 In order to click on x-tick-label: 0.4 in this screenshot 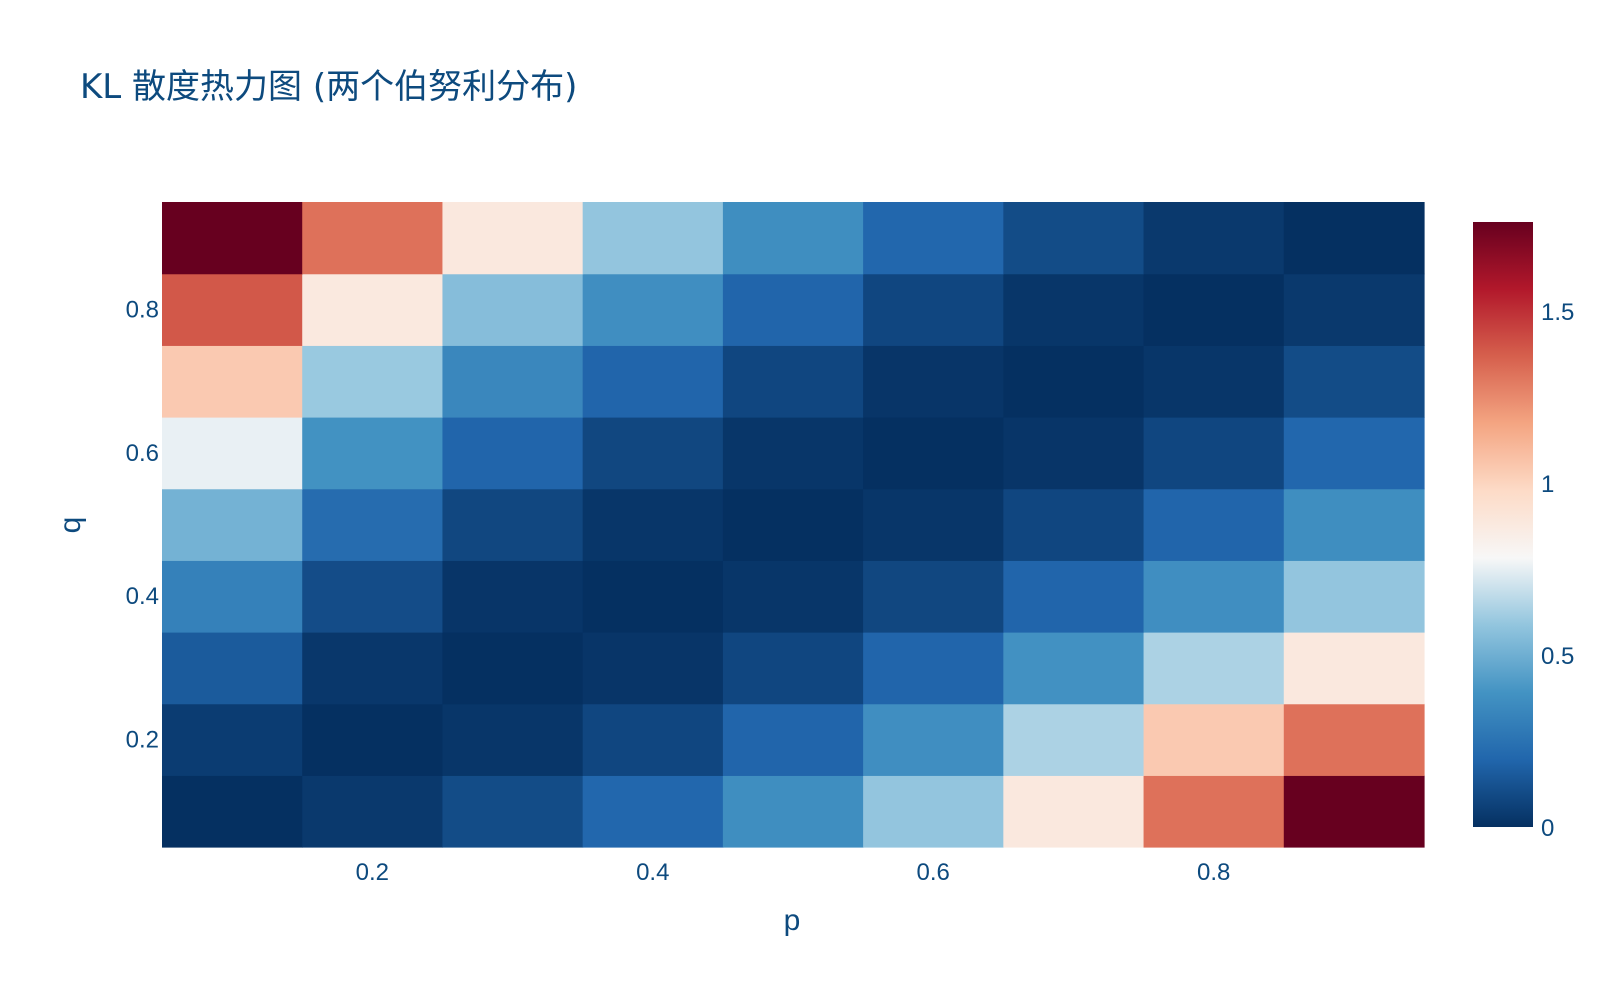, I will do `click(652, 872)`.